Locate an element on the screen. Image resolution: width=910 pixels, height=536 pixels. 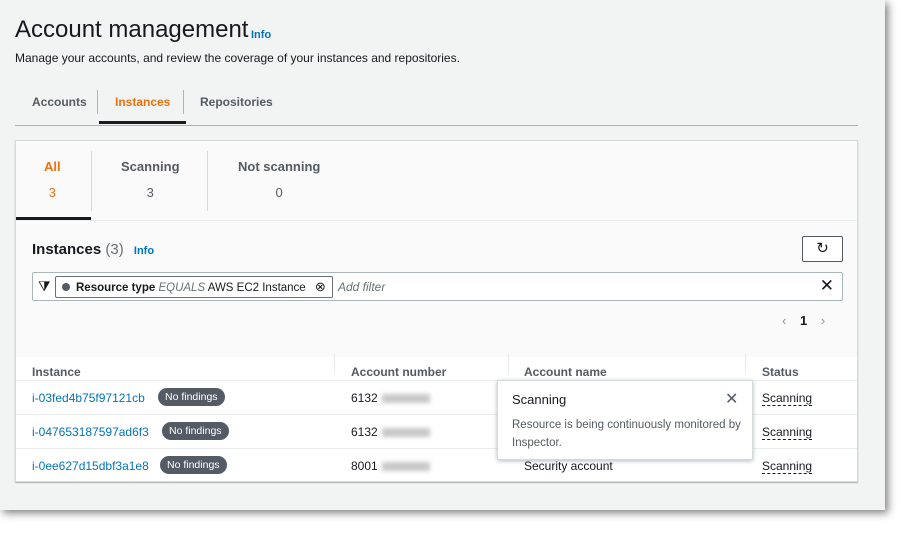
account-name: Security account is located at coordinates (568, 466).